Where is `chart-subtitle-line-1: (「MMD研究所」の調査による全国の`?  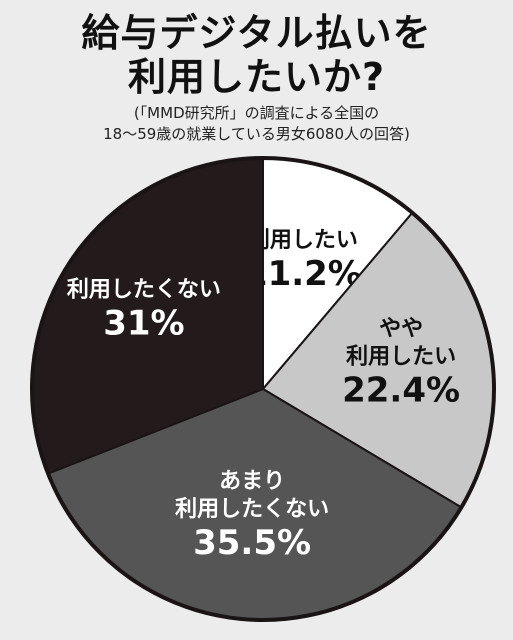 chart-subtitle-line-1: (「MMD研究所」の調査による全国の is located at coordinates (256, 113).